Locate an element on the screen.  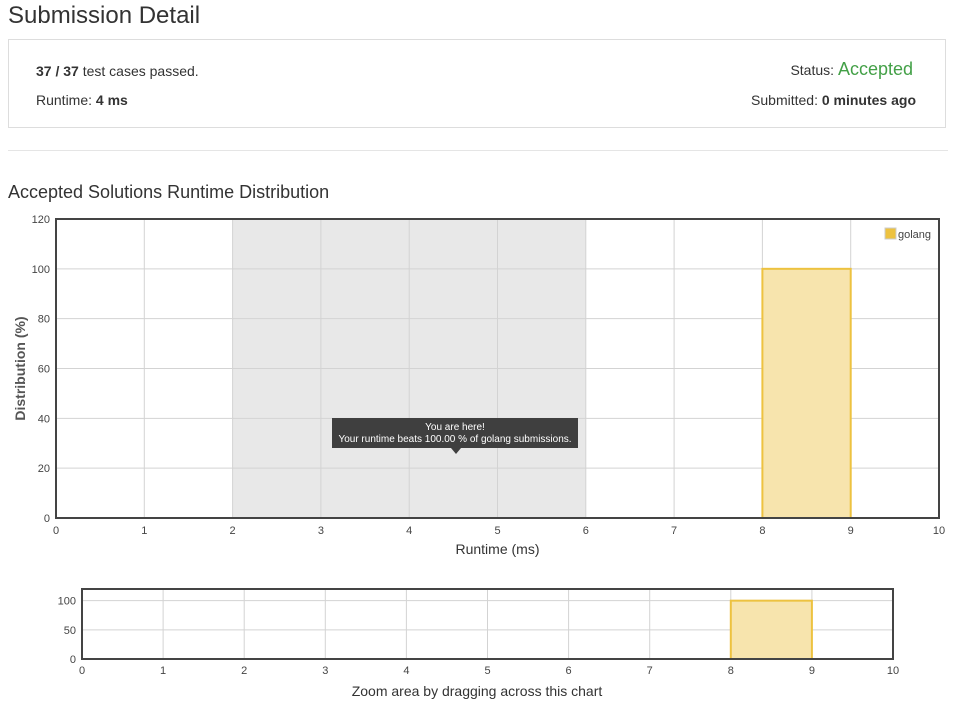
y-tick-label: 20 is located at coordinates (44, 469).